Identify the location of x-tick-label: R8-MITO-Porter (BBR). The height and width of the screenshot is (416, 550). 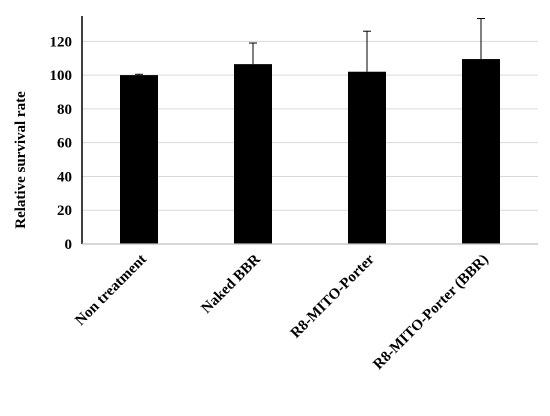
(430, 312).